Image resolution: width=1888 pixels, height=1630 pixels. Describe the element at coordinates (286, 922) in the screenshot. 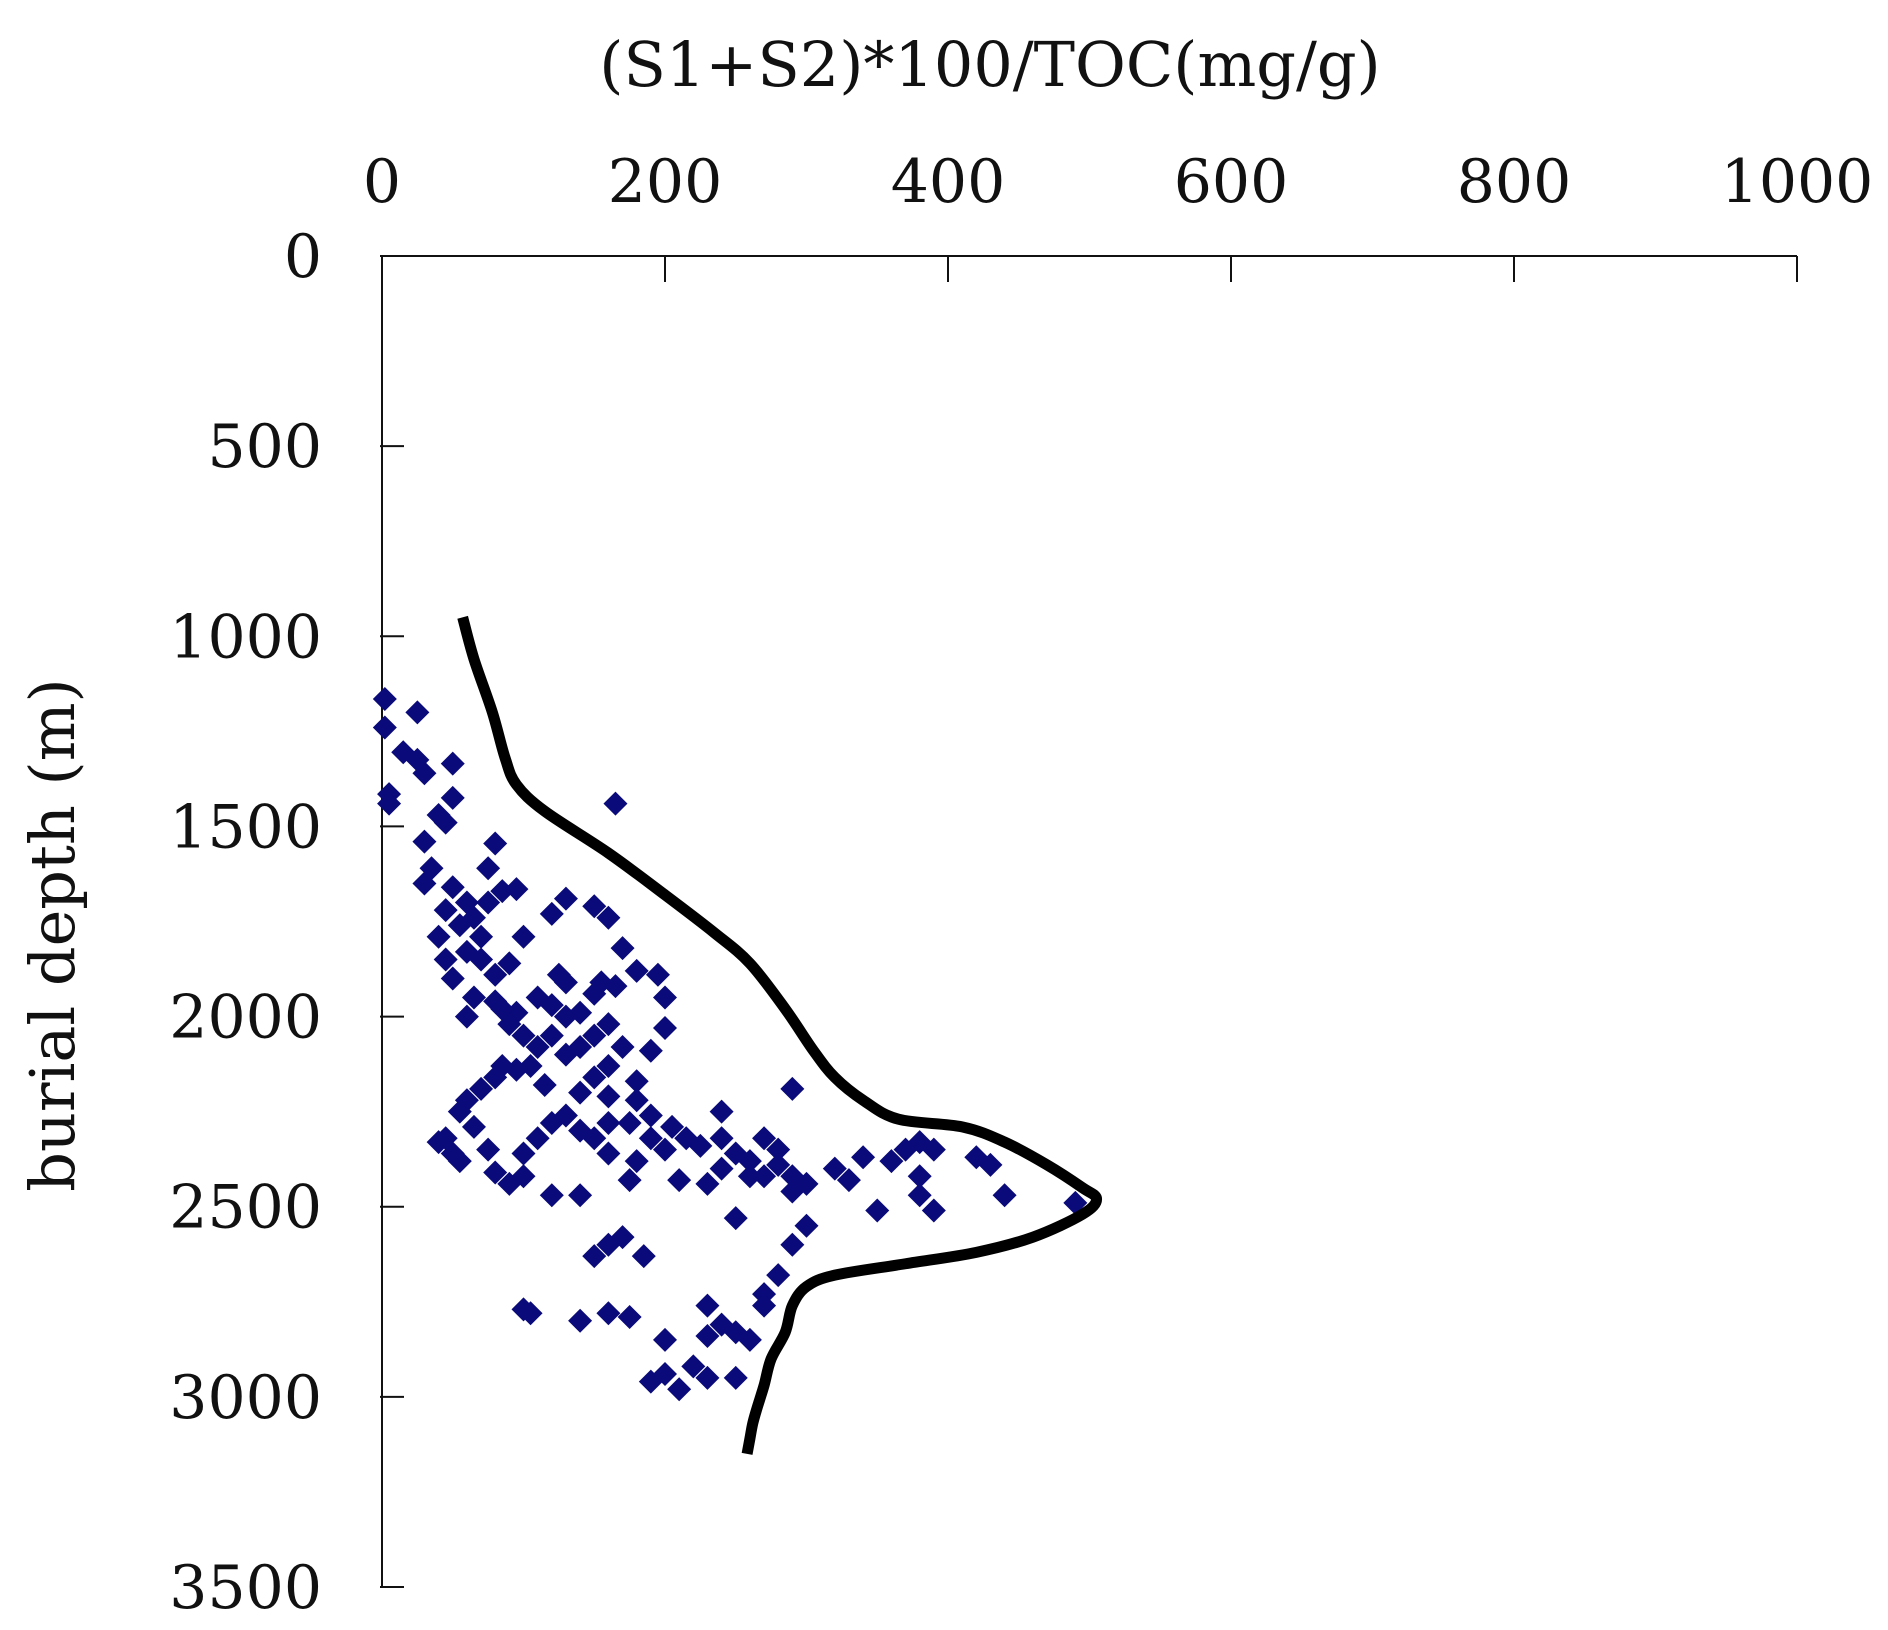

I see `y-axis-ticks: 0 500 1000 1500 2000 2500 3000 3500` at that location.